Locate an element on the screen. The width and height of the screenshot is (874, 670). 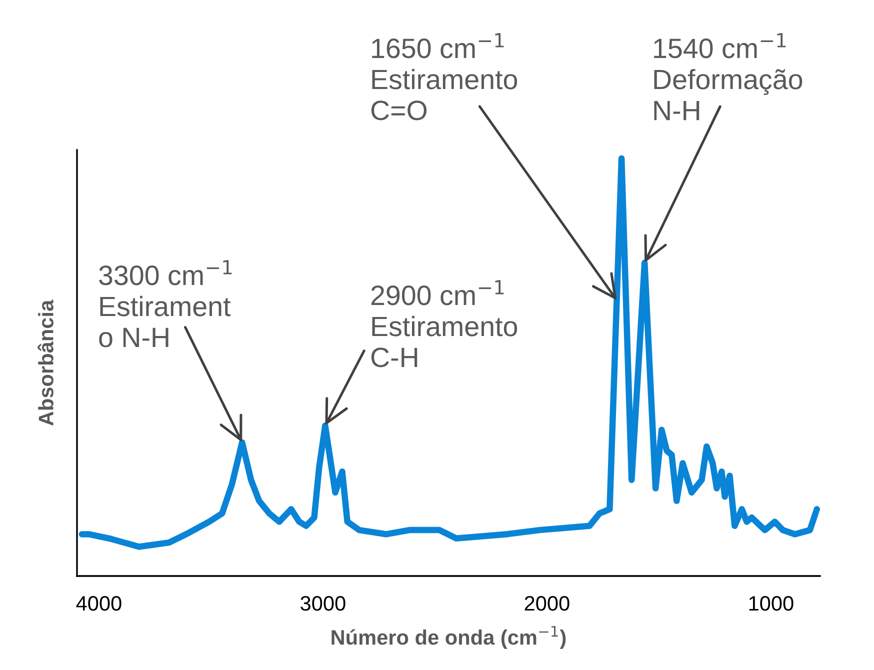
x-tick-label: 4000 is located at coordinates (99, 603).